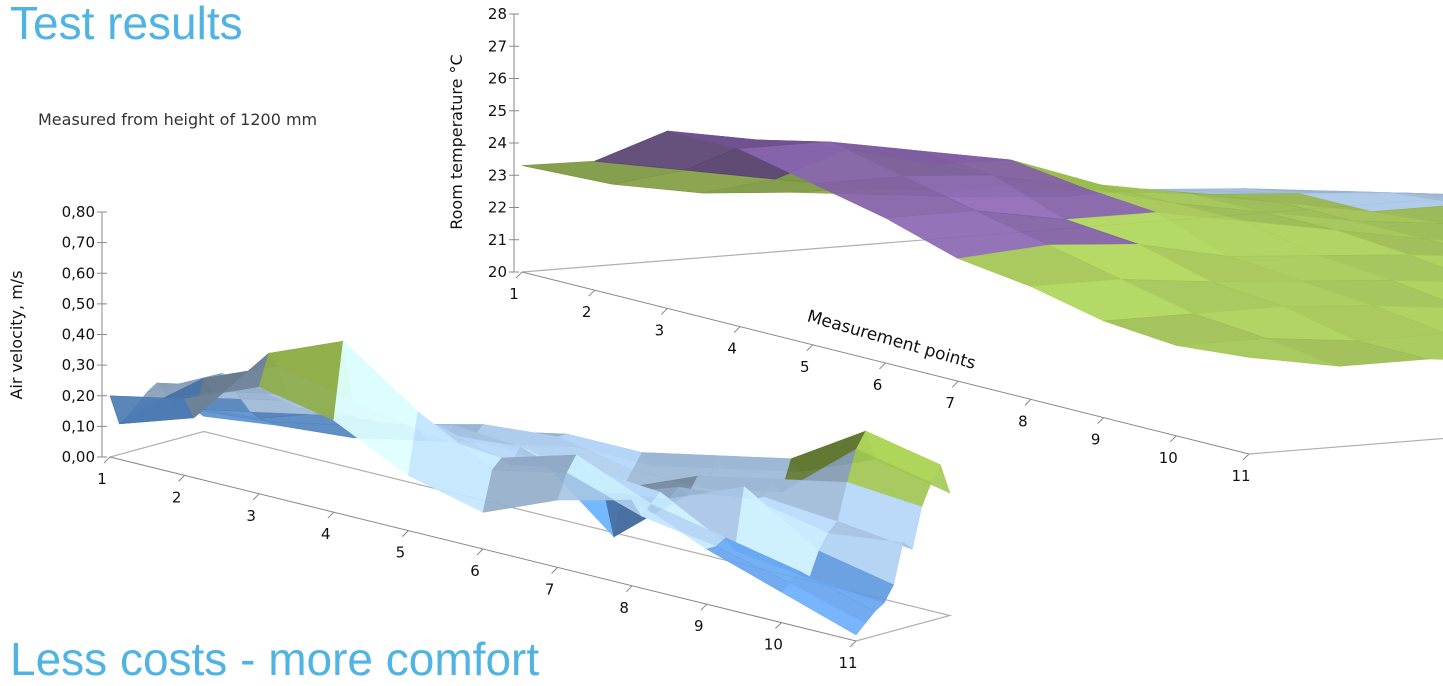  I want to click on z-tick-label: 0,50, so click(78, 304).